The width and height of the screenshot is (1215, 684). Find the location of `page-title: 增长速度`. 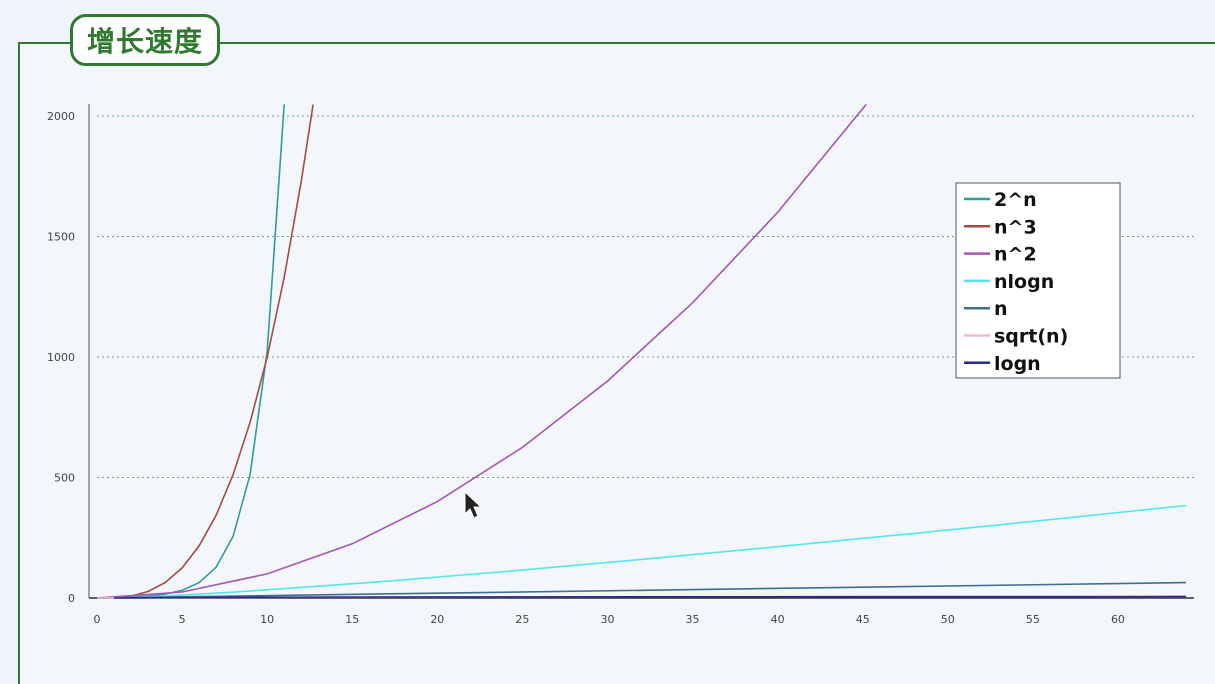

page-title: 增长速度 is located at coordinates (145, 40).